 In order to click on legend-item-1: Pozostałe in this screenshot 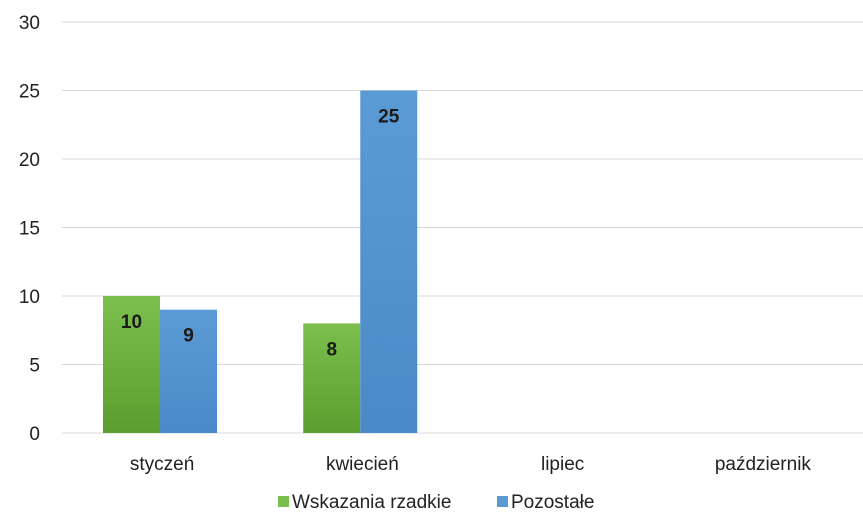, I will do `click(545, 502)`.